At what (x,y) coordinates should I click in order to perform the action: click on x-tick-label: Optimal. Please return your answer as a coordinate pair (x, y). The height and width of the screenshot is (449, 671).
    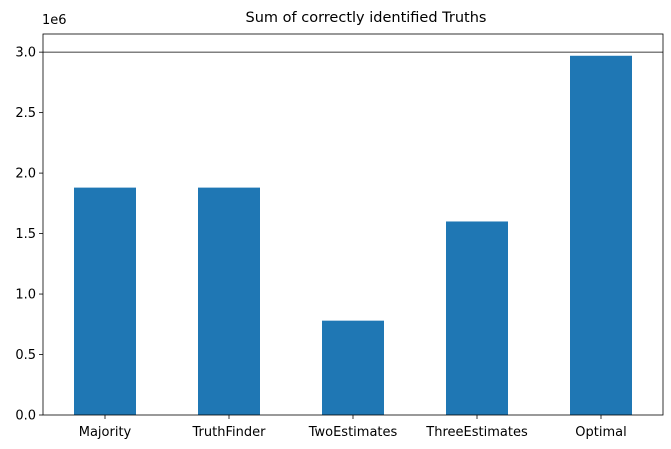
    Looking at the image, I should click on (600, 432).